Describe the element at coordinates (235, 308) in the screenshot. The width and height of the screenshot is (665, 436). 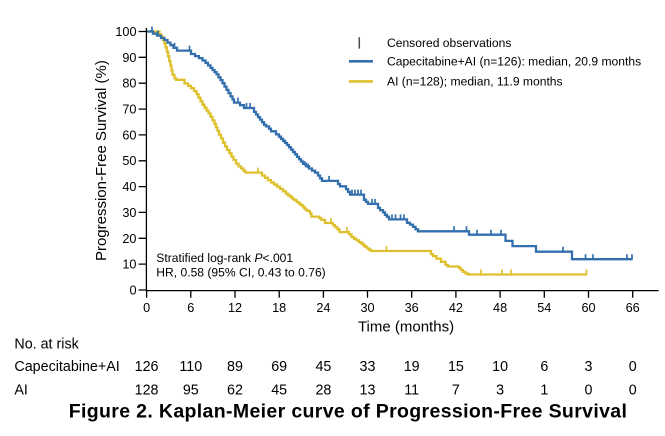
I see `svg-text: 12` at that location.